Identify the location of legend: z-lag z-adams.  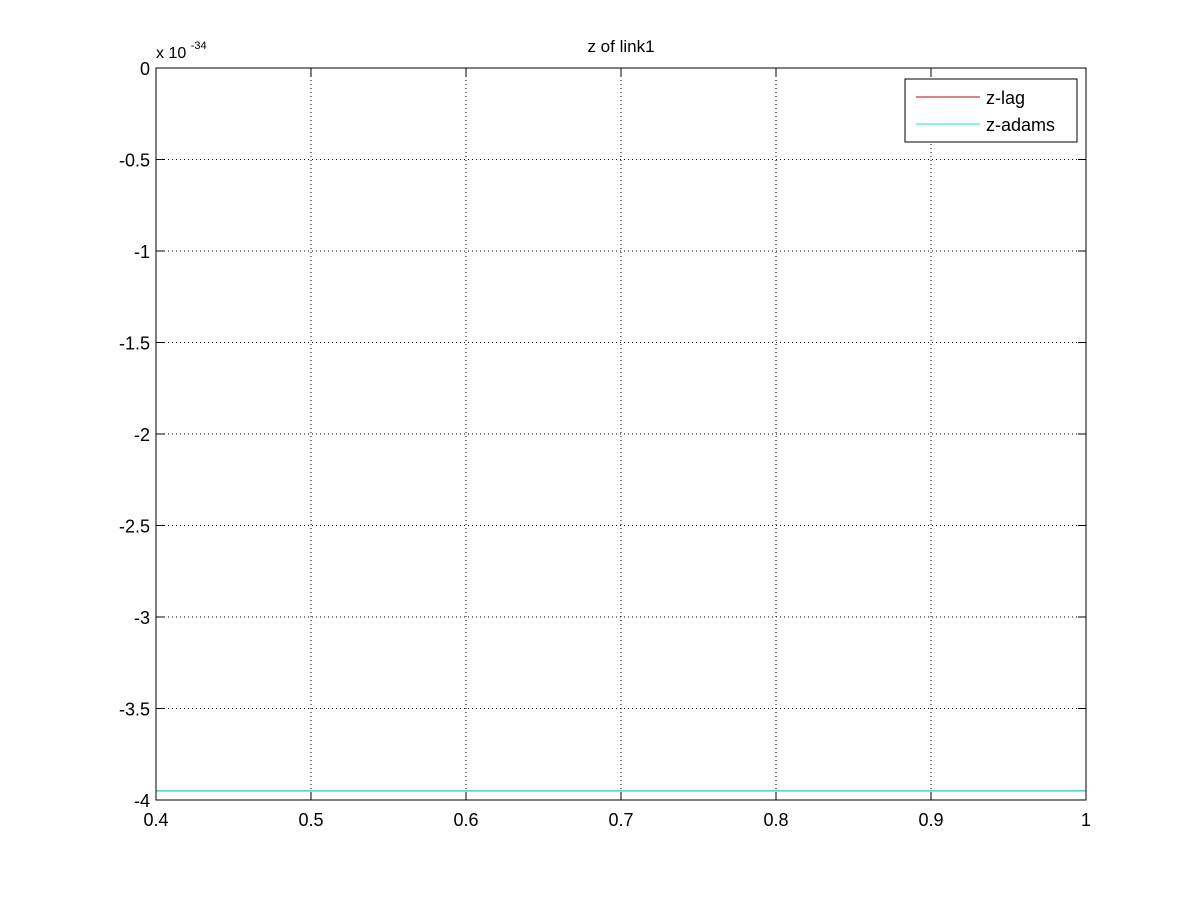
(991, 110).